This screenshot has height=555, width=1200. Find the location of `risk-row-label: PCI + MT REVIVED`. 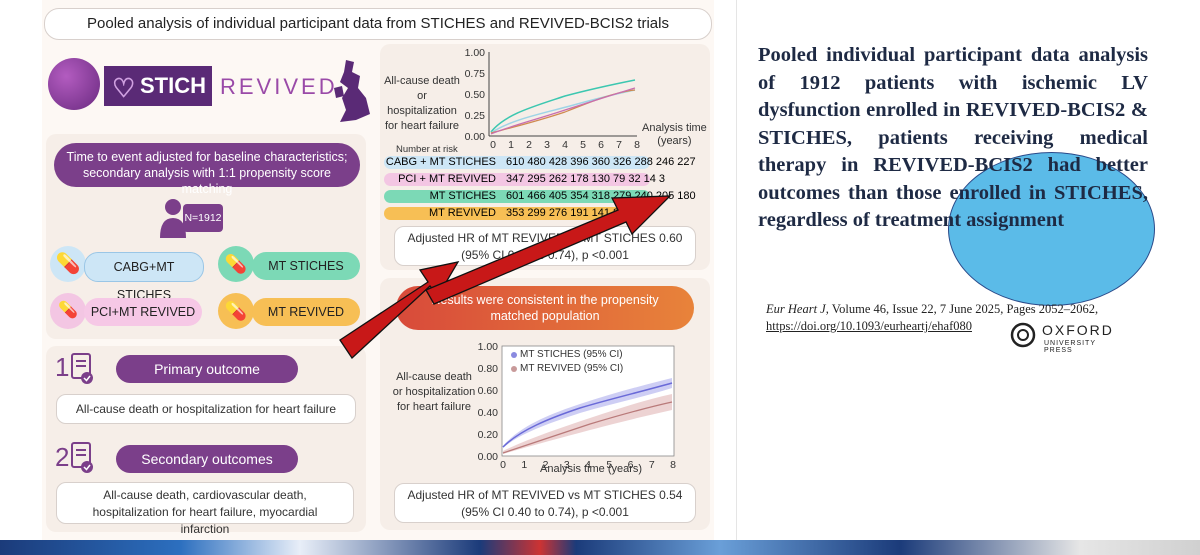

risk-row-label: PCI + MT REVIVED is located at coordinates (447, 179).